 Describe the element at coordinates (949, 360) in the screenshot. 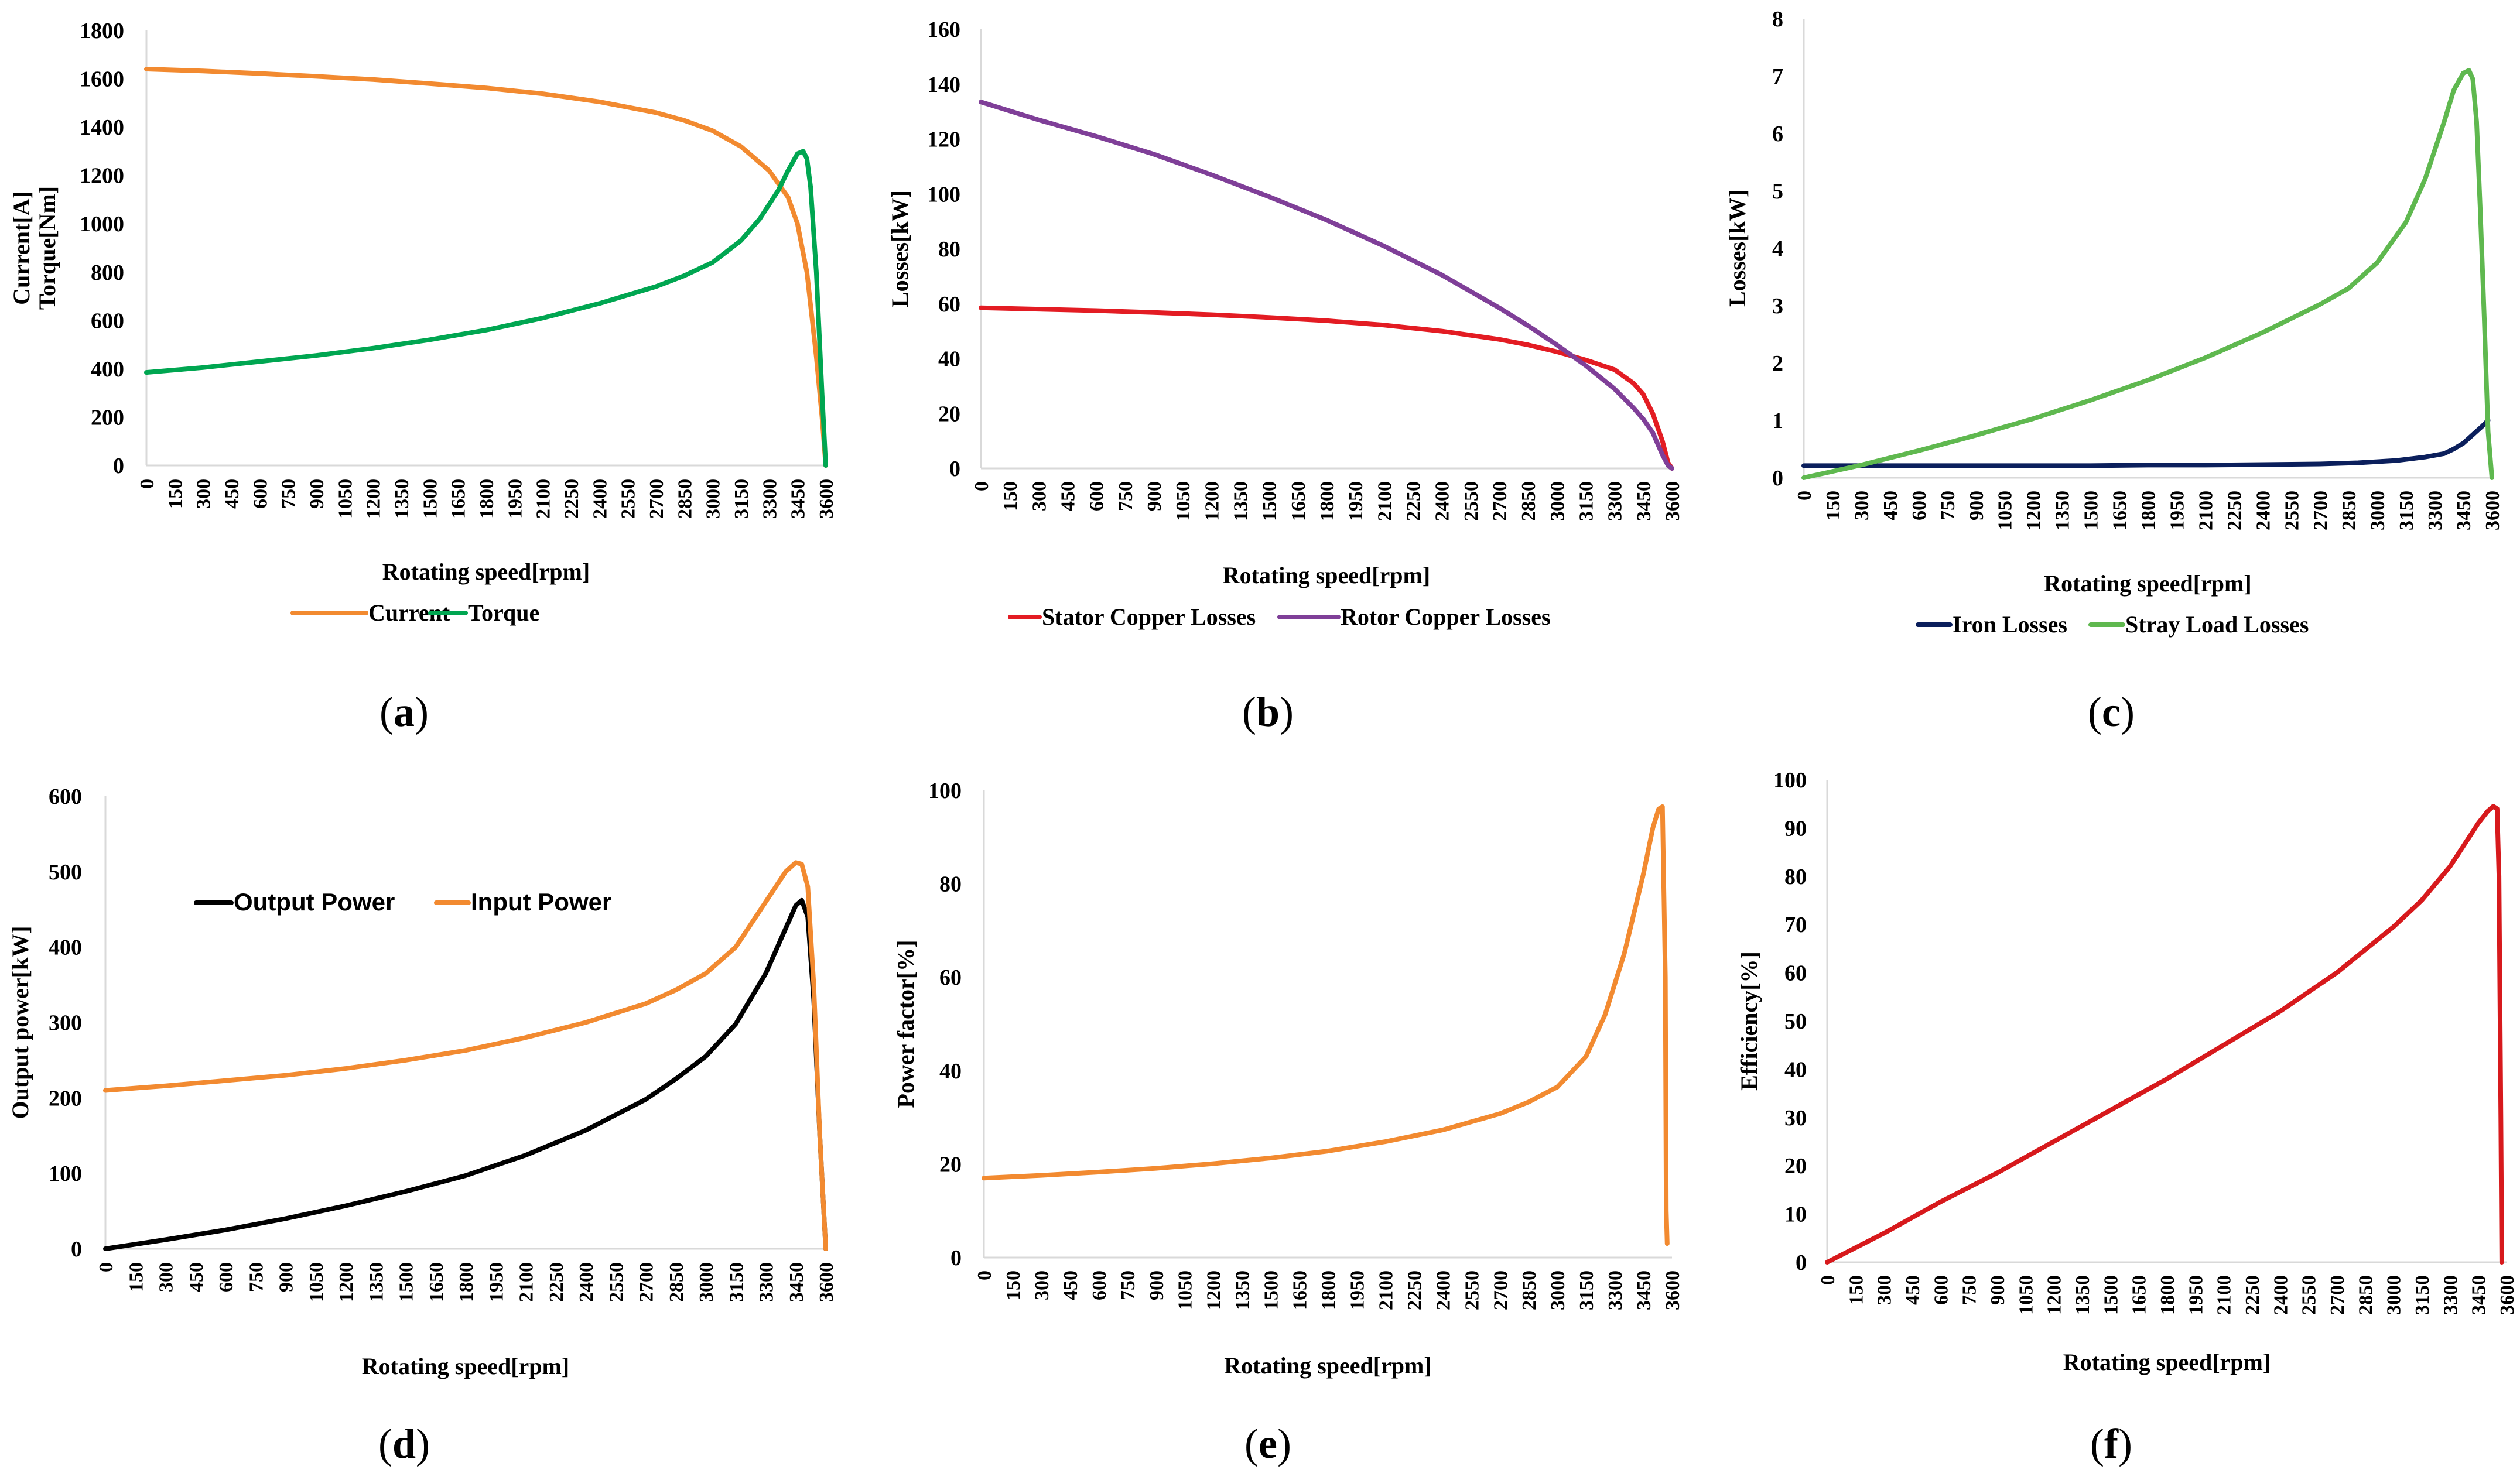

I see `y-tick-label: 40` at that location.